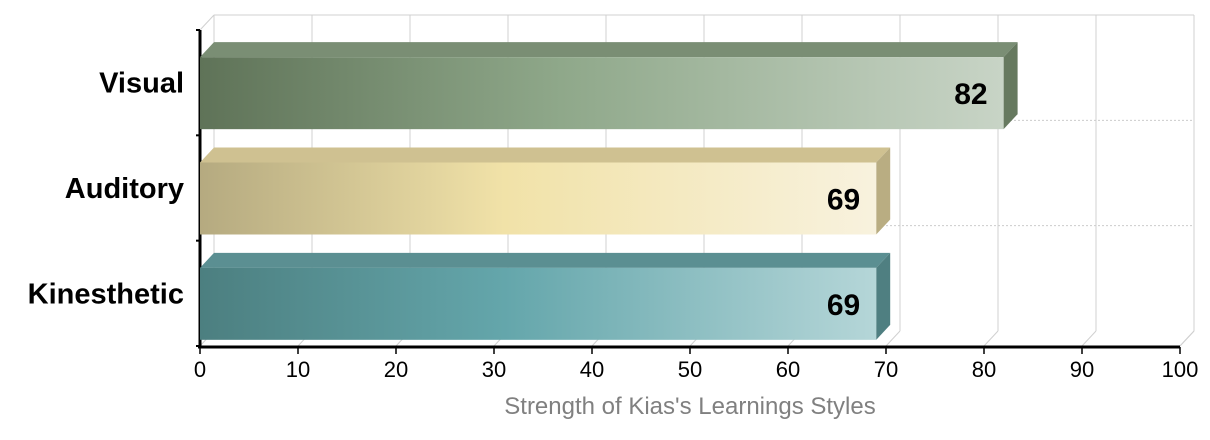  I want to click on bar-kinesthetic, so click(545, 296).